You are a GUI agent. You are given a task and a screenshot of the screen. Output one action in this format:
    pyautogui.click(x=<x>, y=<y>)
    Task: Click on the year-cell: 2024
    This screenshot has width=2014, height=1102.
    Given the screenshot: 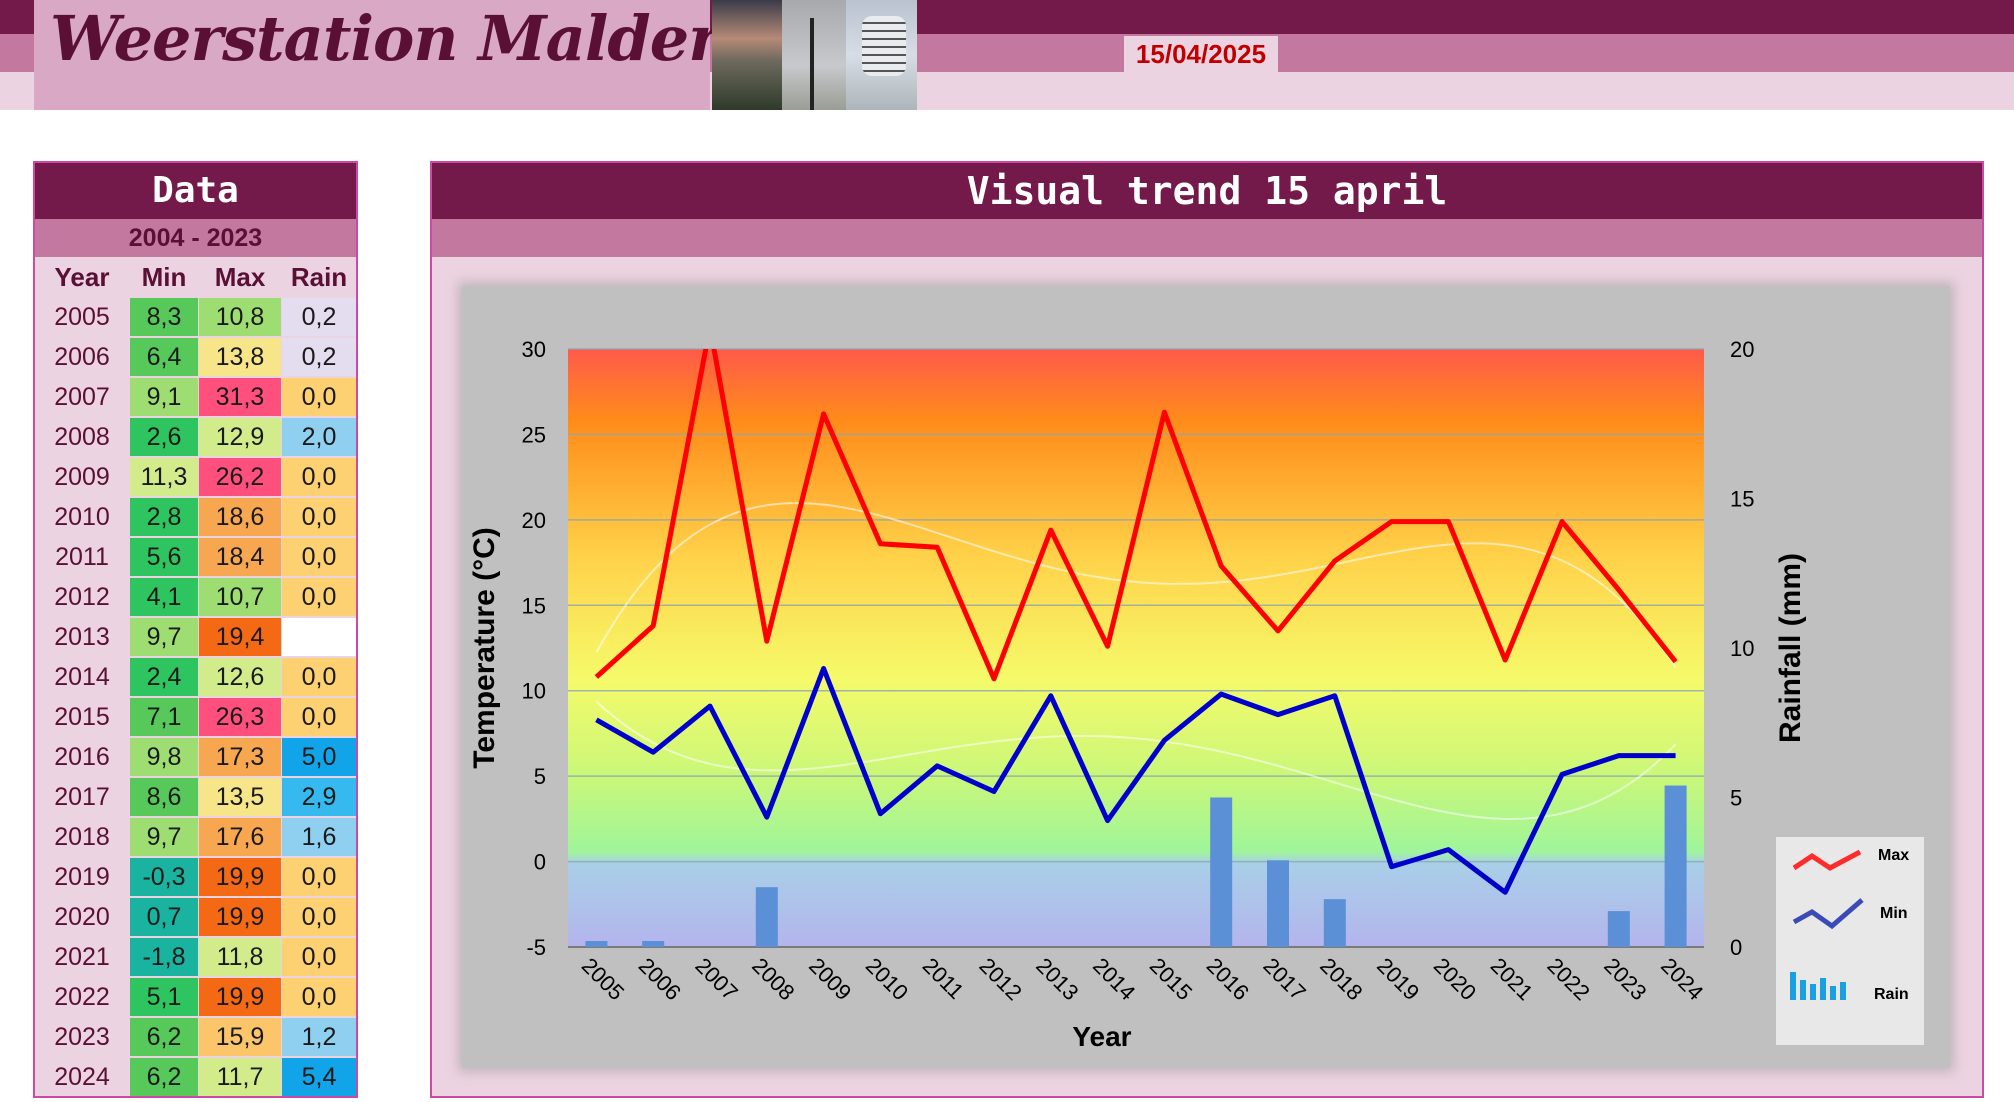 What is the action you would take?
    pyautogui.click(x=82, y=1077)
    